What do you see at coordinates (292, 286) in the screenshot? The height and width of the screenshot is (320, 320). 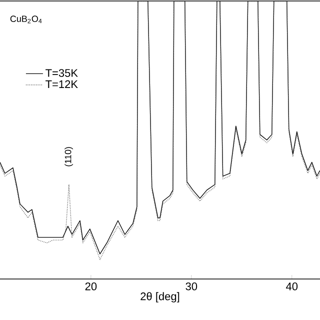 I see `x-tick-label: 40` at bounding box center [292, 286].